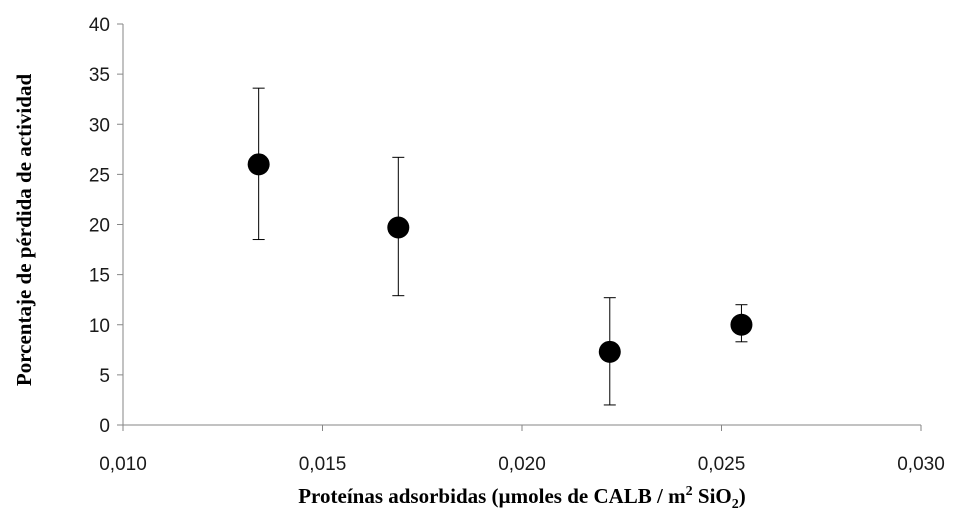 This screenshot has height=513, width=955. Describe the element at coordinates (742, 496) in the screenshot. I see `x-axis-title-end: )` at that location.